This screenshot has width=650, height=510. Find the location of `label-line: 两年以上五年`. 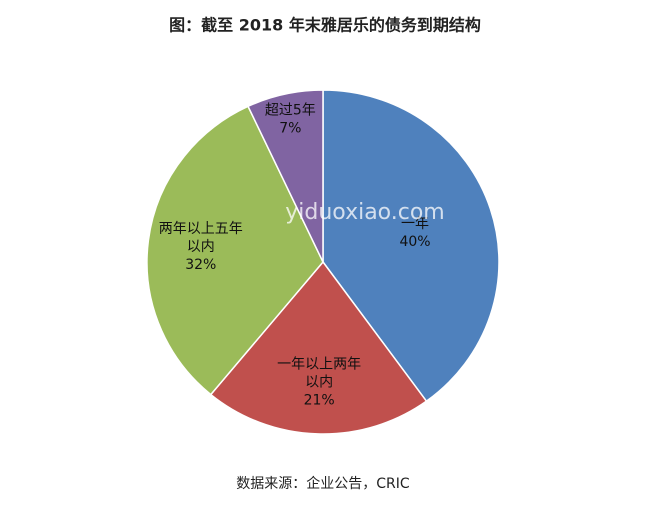

label-line: 两年以上五年 is located at coordinates (201, 229).